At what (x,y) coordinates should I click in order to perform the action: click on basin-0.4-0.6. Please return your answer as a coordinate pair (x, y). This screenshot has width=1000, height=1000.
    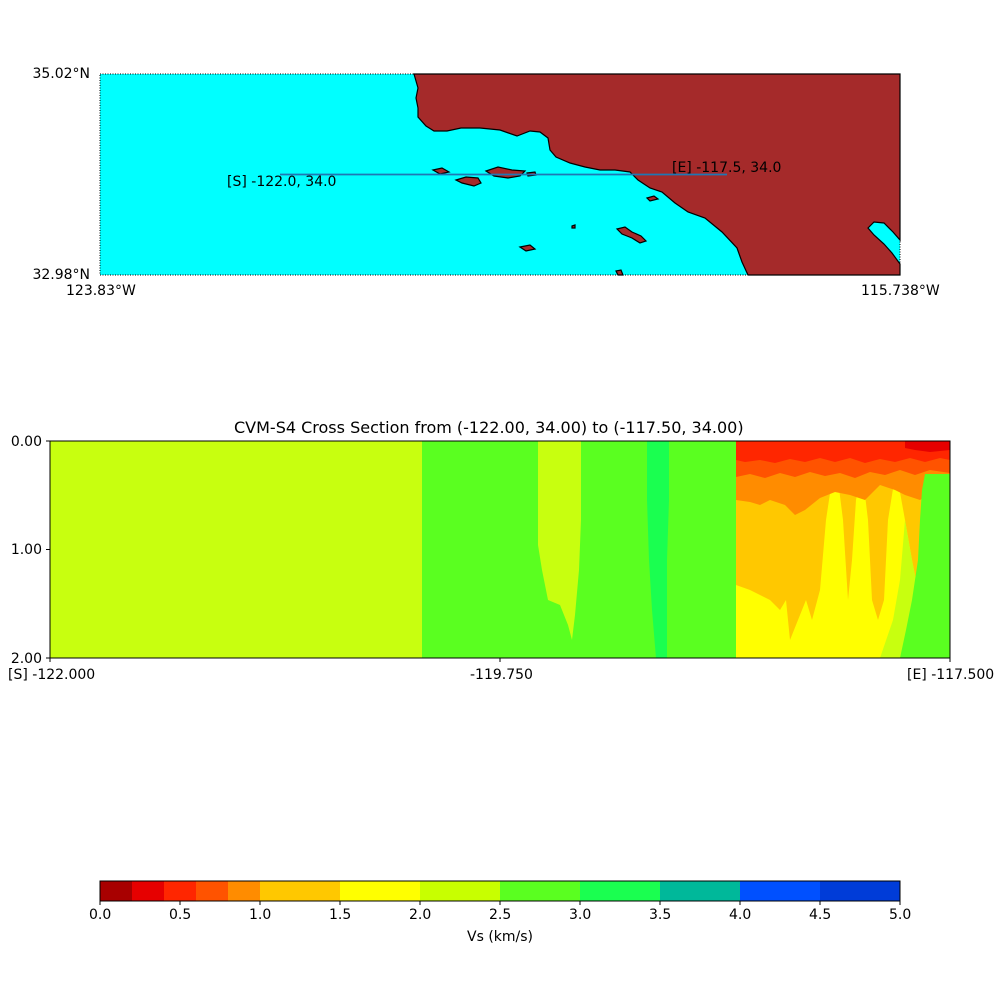
    Looking at the image, I should click on (843, 452).